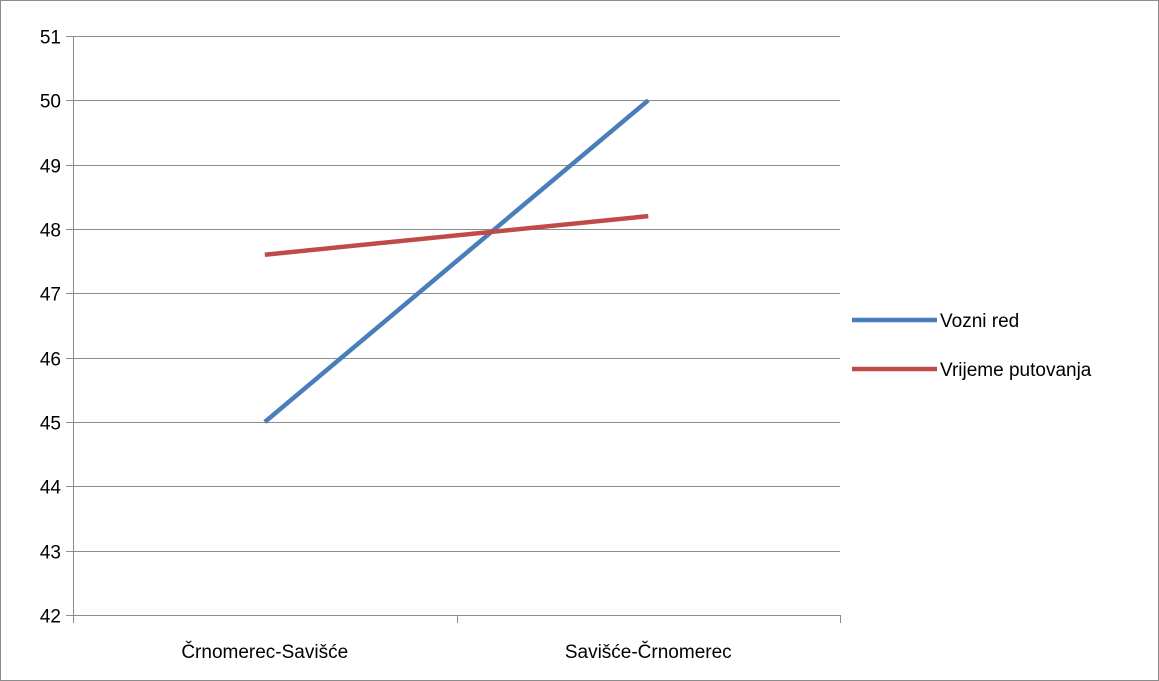 The height and width of the screenshot is (681, 1159). What do you see at coordinates (51, 488) in the screenshot?
I see `y-tick-label: 44` at bounding box center [51, 488].